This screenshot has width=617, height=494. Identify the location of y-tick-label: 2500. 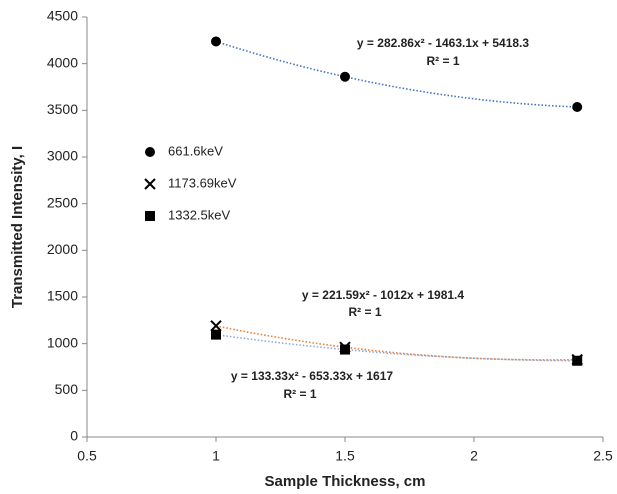
(62, 202).